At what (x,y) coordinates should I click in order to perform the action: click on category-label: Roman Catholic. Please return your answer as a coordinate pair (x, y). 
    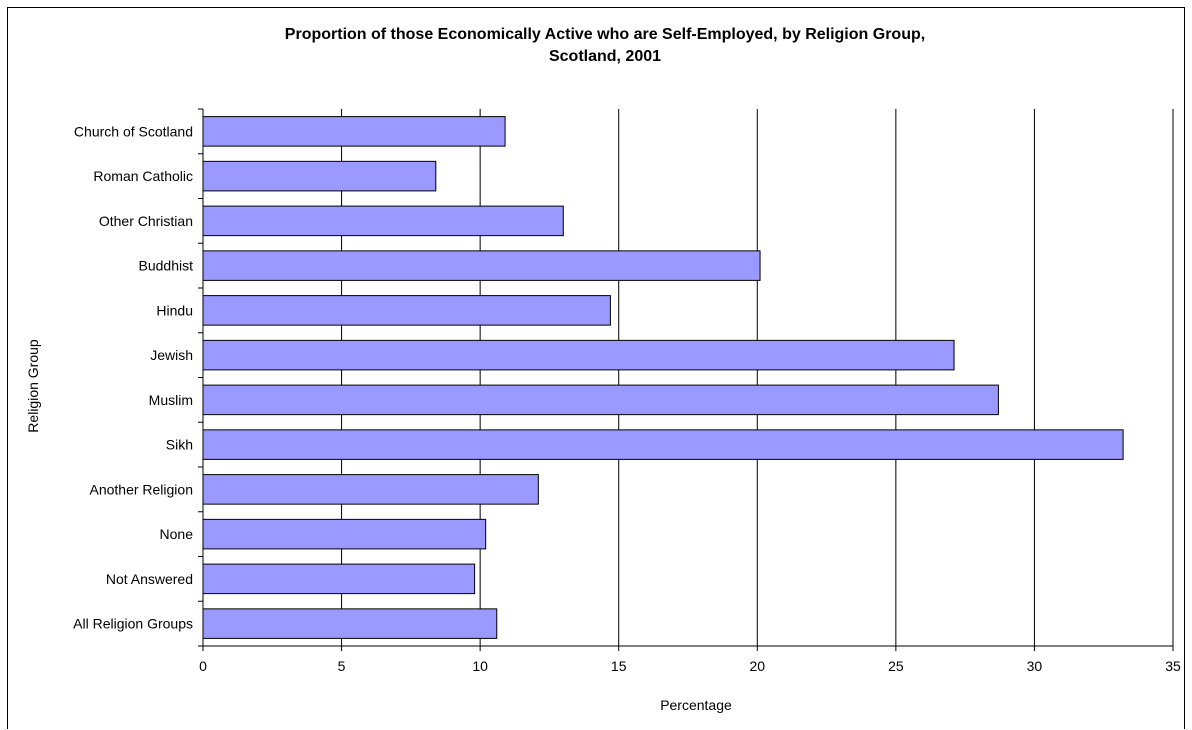
    Looking at the image, I should click on (143, 176).